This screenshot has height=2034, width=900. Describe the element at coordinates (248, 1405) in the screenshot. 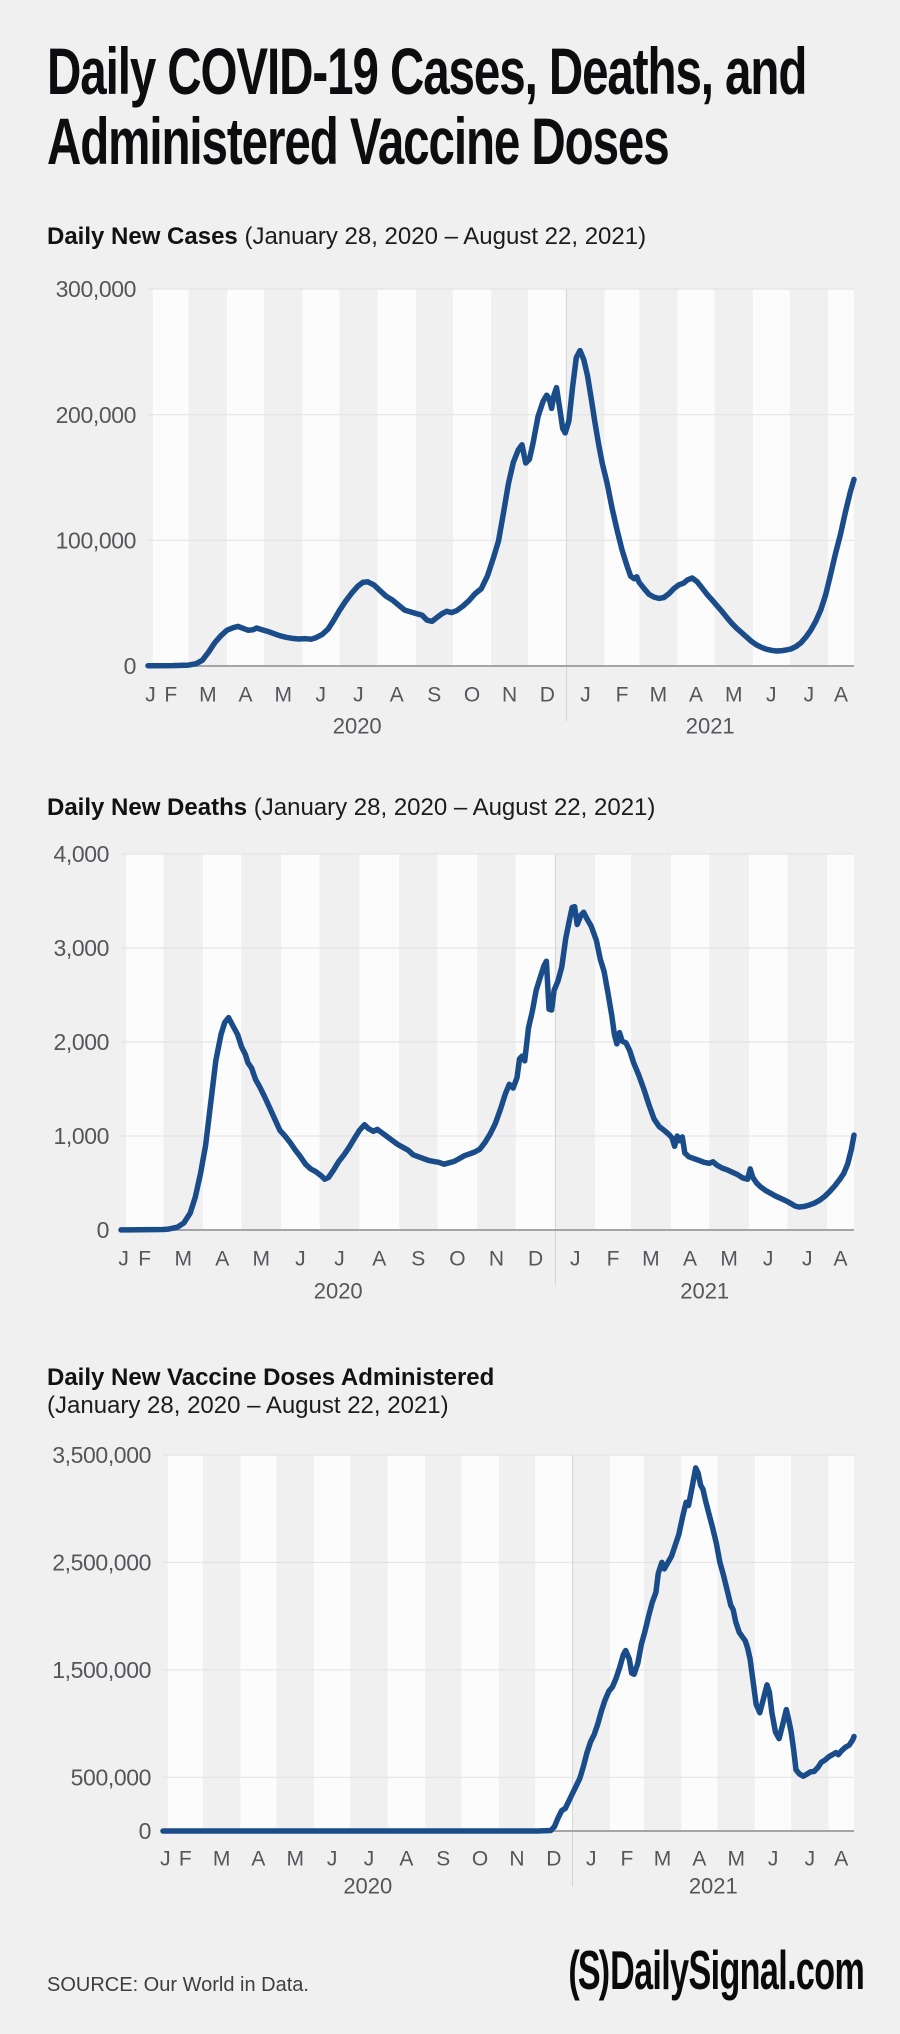

I see `chart-heading-vaccines-period: (January 28, 2020 – August 22, 2021)` at that location.